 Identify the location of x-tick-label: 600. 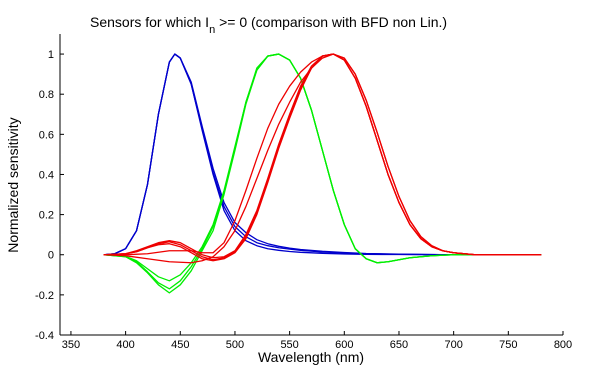
(344, 345).